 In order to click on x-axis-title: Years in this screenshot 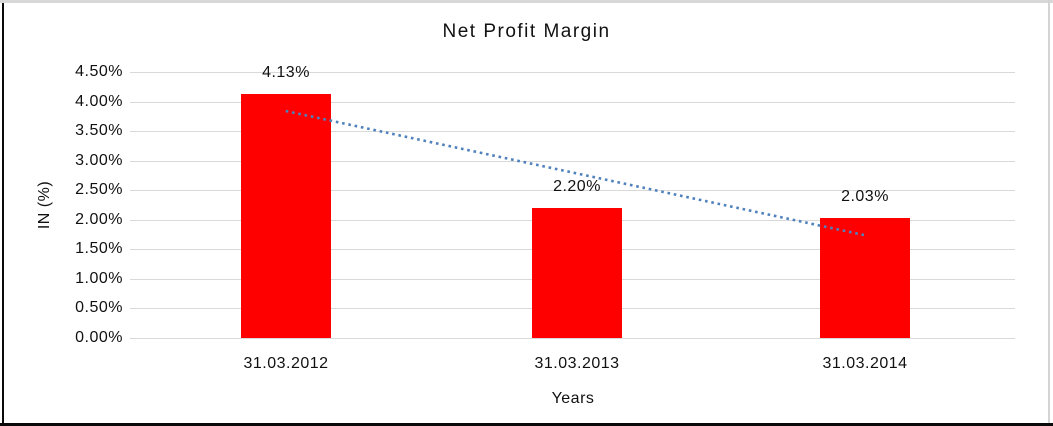, I will do `click(573, 398)`.